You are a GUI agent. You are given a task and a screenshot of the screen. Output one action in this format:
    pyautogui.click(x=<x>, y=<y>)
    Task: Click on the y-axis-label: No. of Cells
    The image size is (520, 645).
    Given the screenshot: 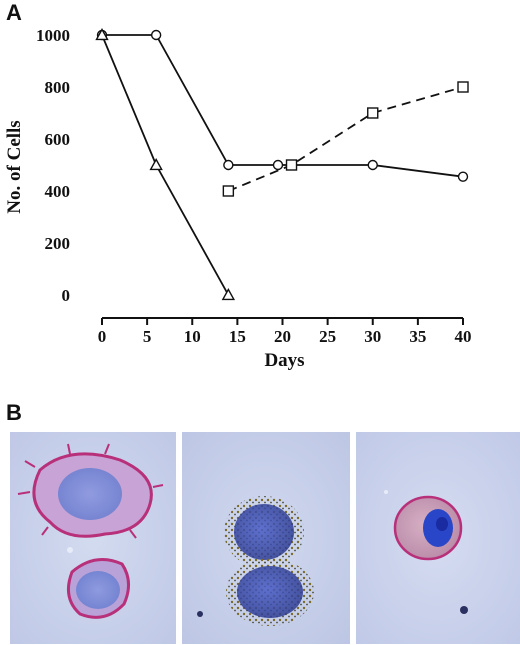 What is the action you would take?
    pyautogui.click(x=14, y=166)
    